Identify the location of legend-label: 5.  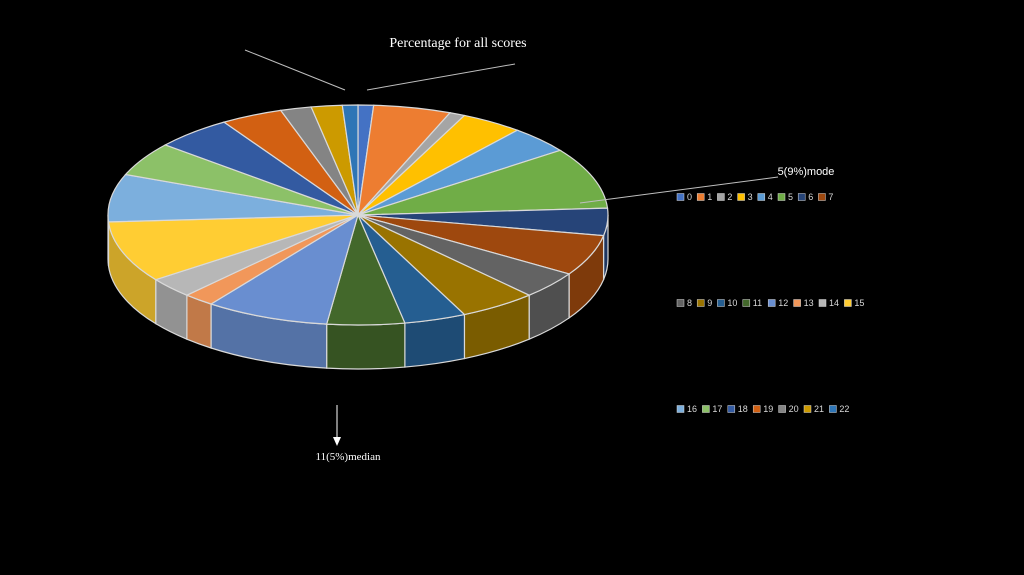
(790, 197).